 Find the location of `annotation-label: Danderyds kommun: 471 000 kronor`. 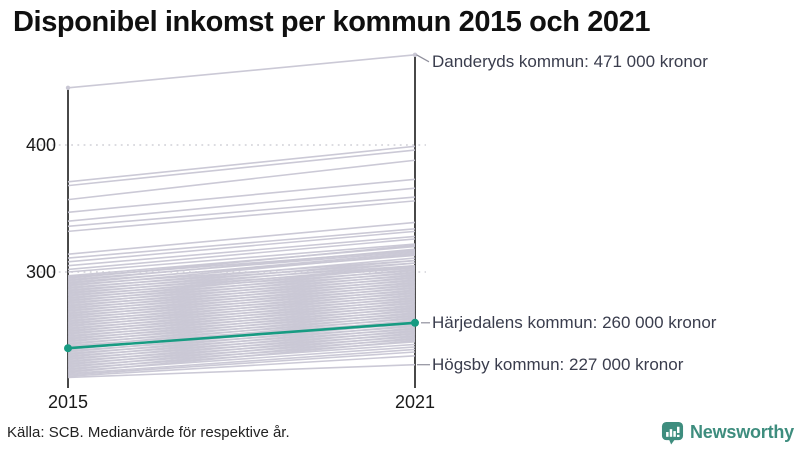

annotation-label: Danderyds kommun: 471 000 kronor is located at coordinates (570, 61).